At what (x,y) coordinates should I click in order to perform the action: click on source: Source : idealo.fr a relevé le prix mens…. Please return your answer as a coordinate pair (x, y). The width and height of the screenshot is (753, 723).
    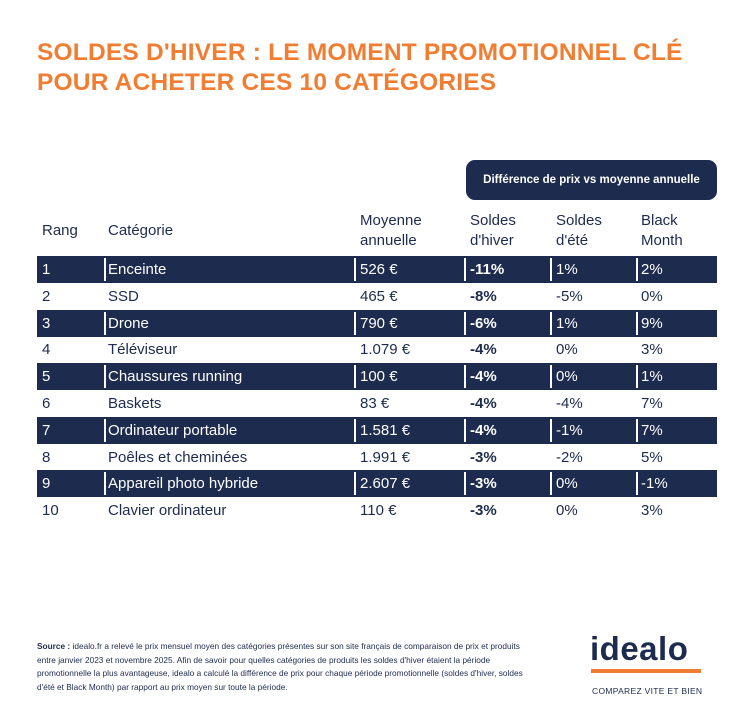
    Looking at the image, I should click on (287, 667).